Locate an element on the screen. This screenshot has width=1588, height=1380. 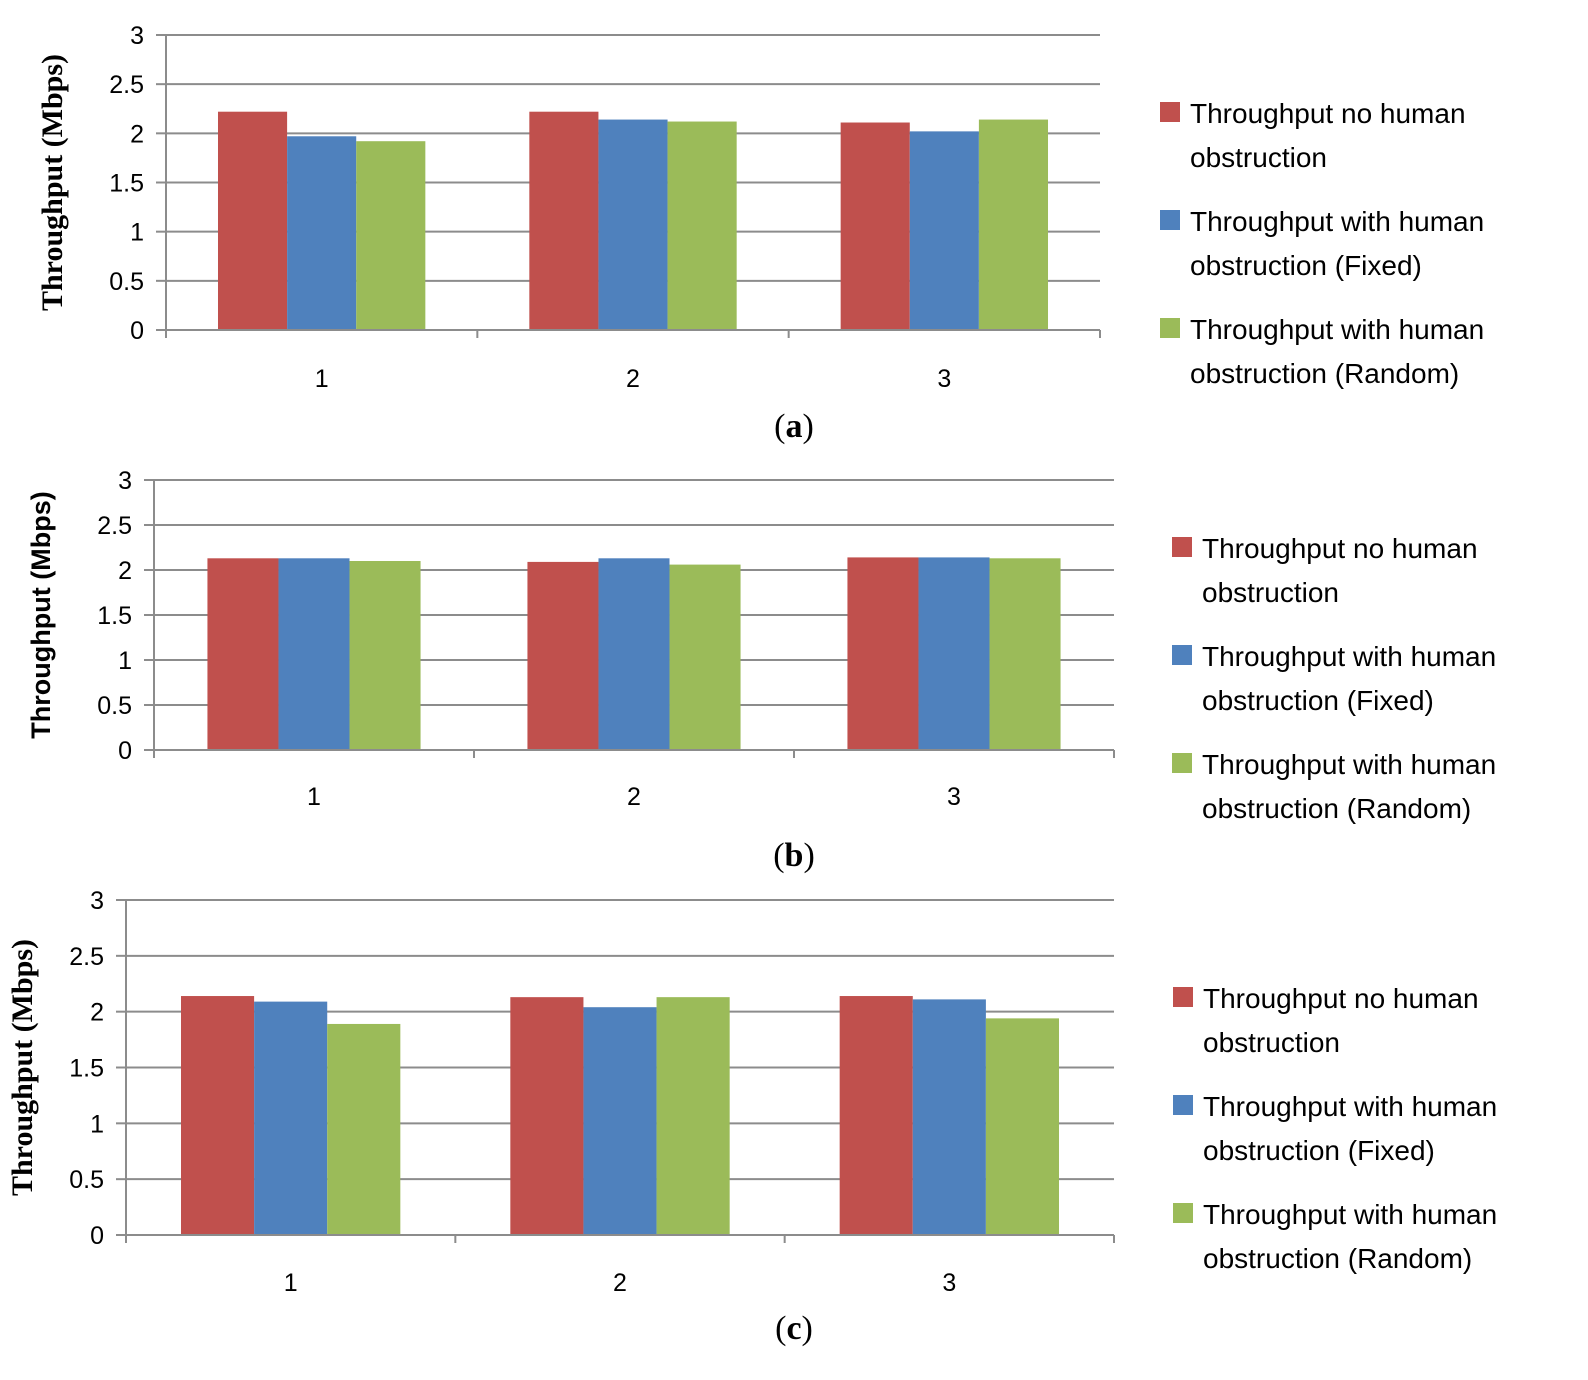
caption-b: (b) is located at coordinates (794, 855).